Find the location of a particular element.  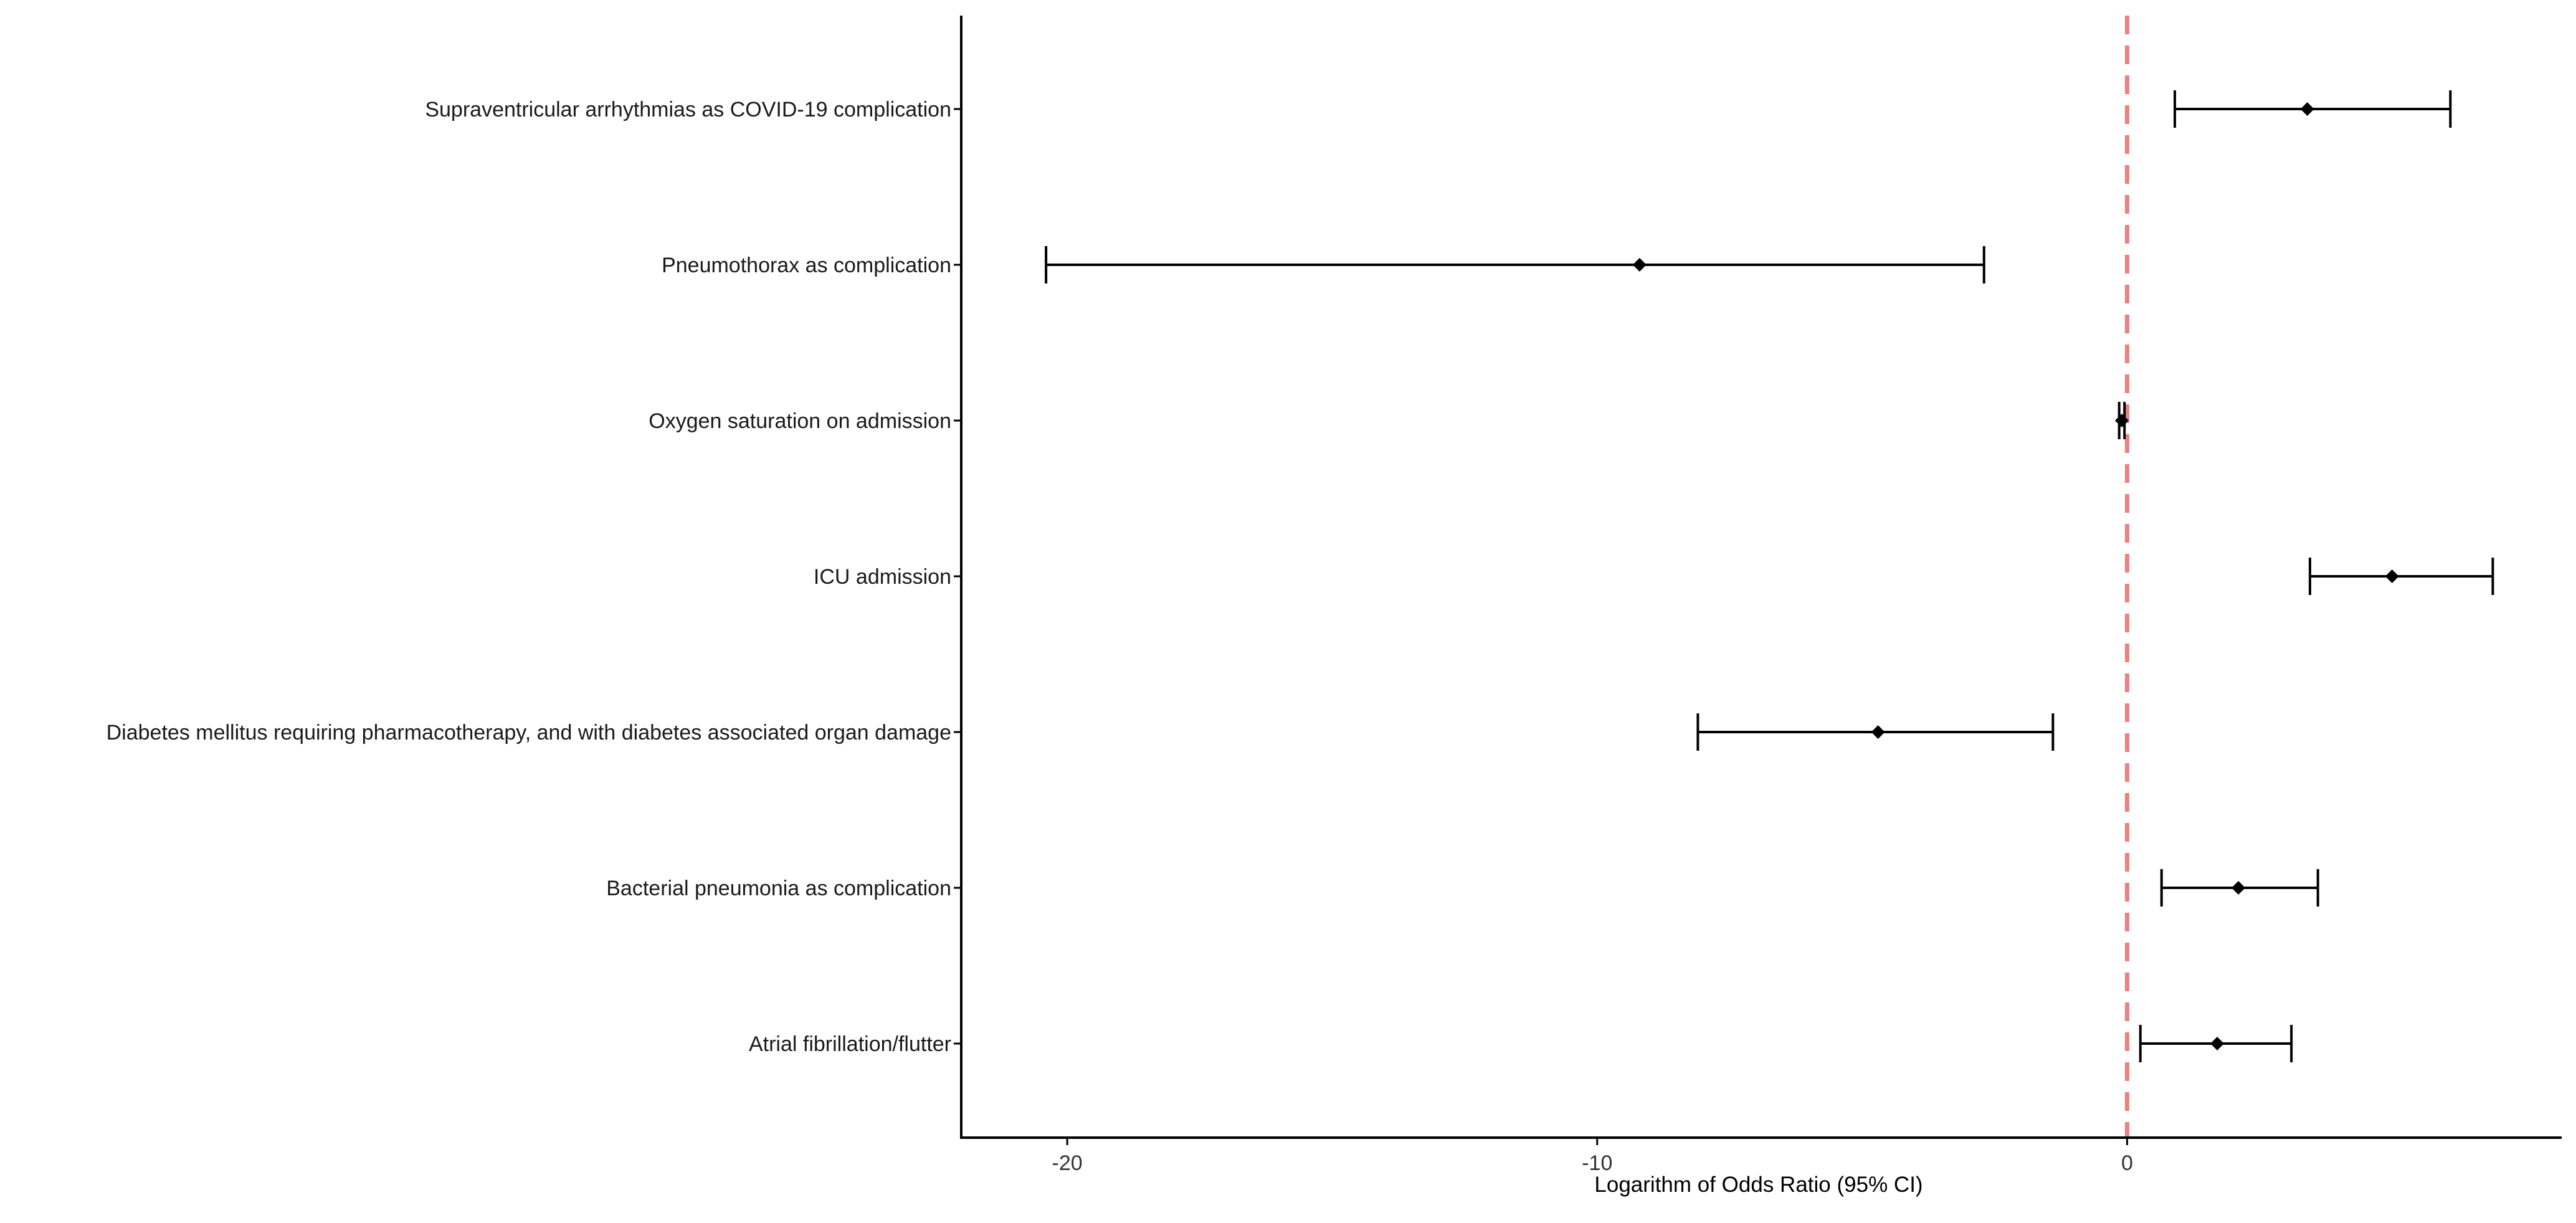

x-tick-label: -20 is located at coordinates (1067, 1163).